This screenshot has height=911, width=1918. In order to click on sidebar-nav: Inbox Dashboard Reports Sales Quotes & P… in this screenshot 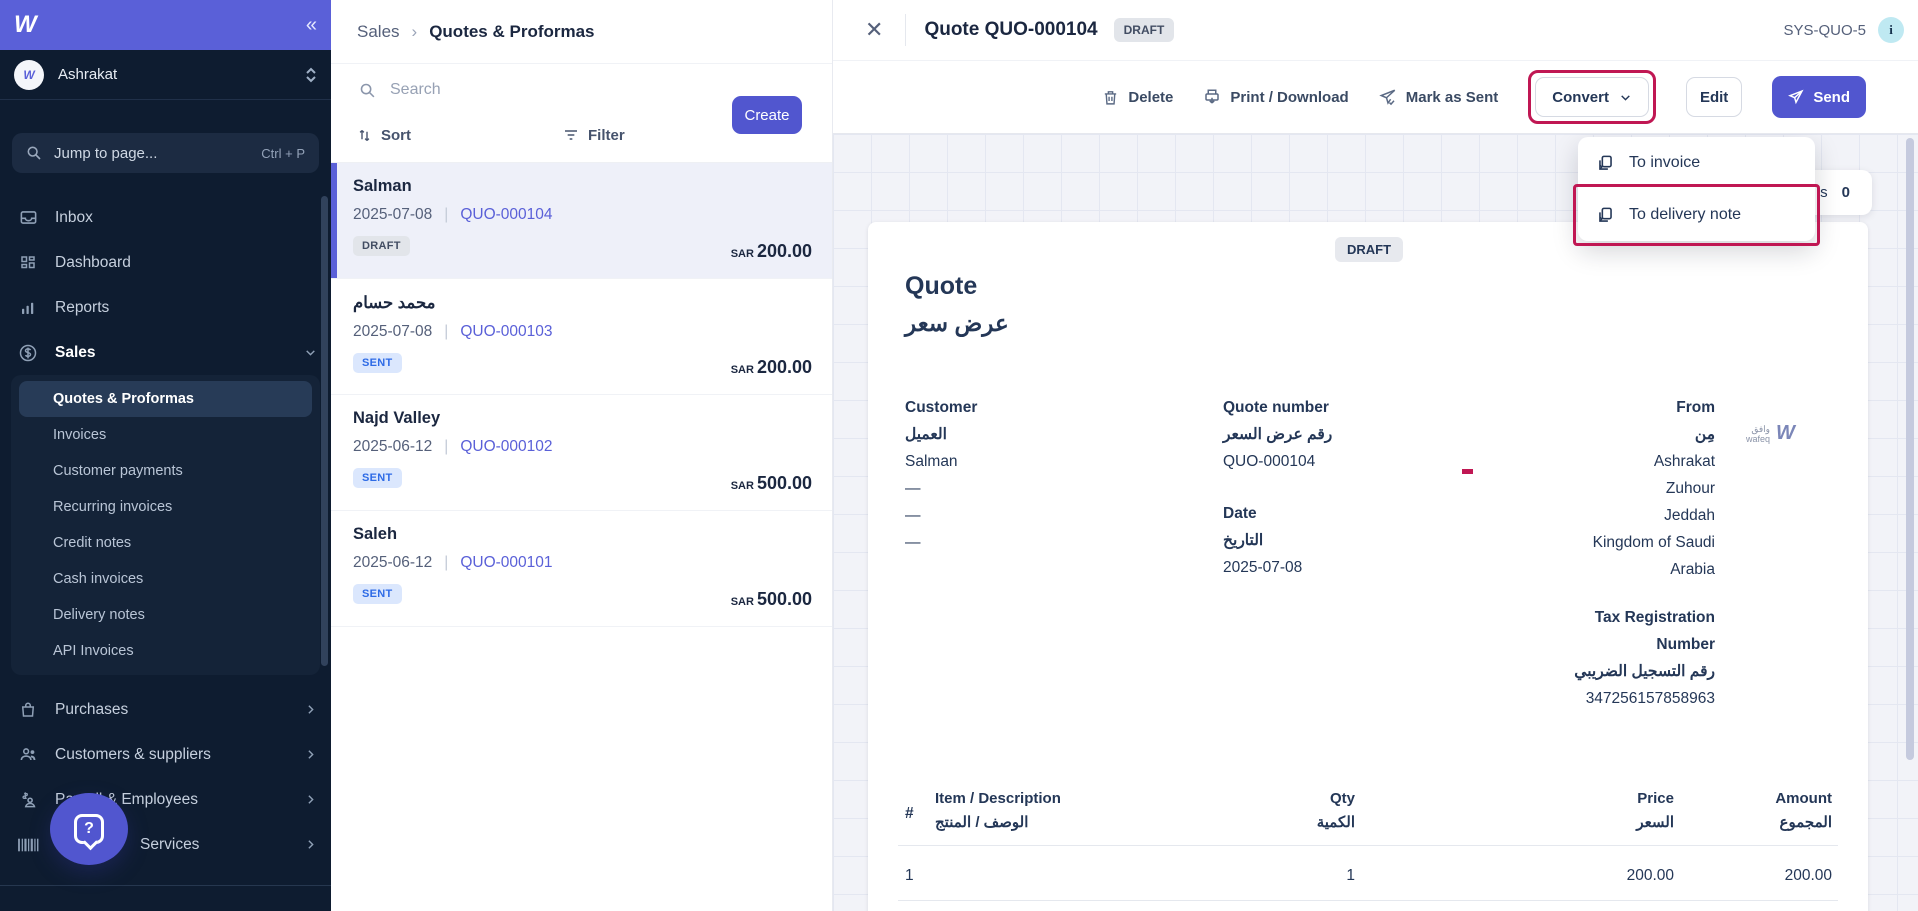, I will do `click(165, 553)`.